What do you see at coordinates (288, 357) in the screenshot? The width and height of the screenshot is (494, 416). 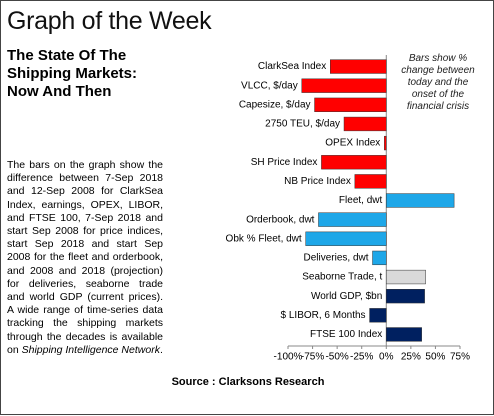 I see `x-tick-label: -100%` at bounding box center [288, 357].